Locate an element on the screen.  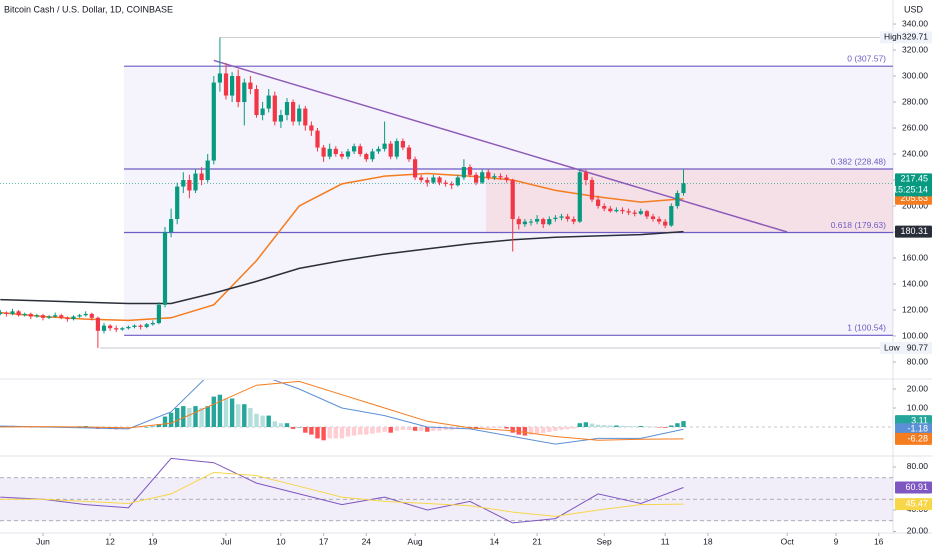
y-tick-label: 280.00 is located at coordinates (915, 101).